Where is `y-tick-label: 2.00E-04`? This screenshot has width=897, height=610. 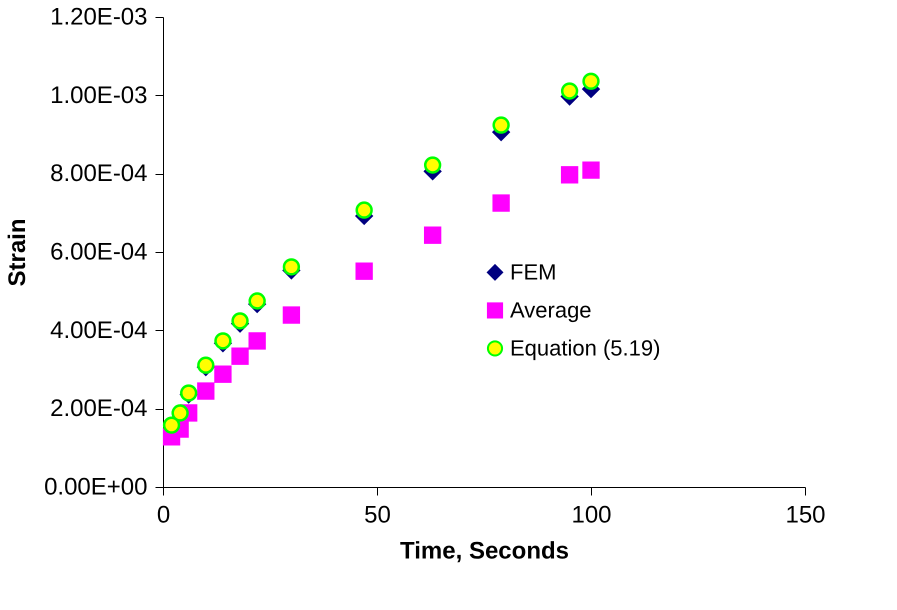 y-tick-label: 2.00E-04 is located at coordinates (99, 408).